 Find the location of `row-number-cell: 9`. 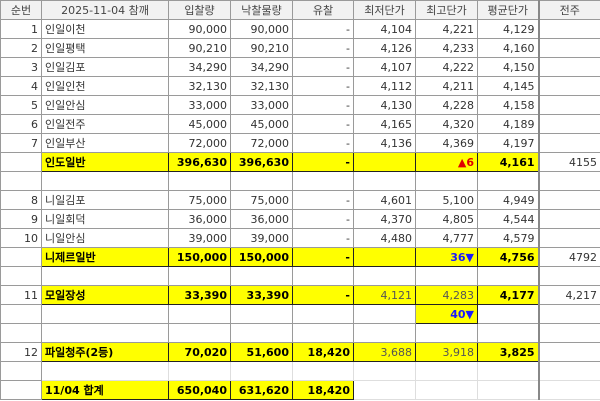

row-number-cell: 9 is located at coordinates (21, 219).